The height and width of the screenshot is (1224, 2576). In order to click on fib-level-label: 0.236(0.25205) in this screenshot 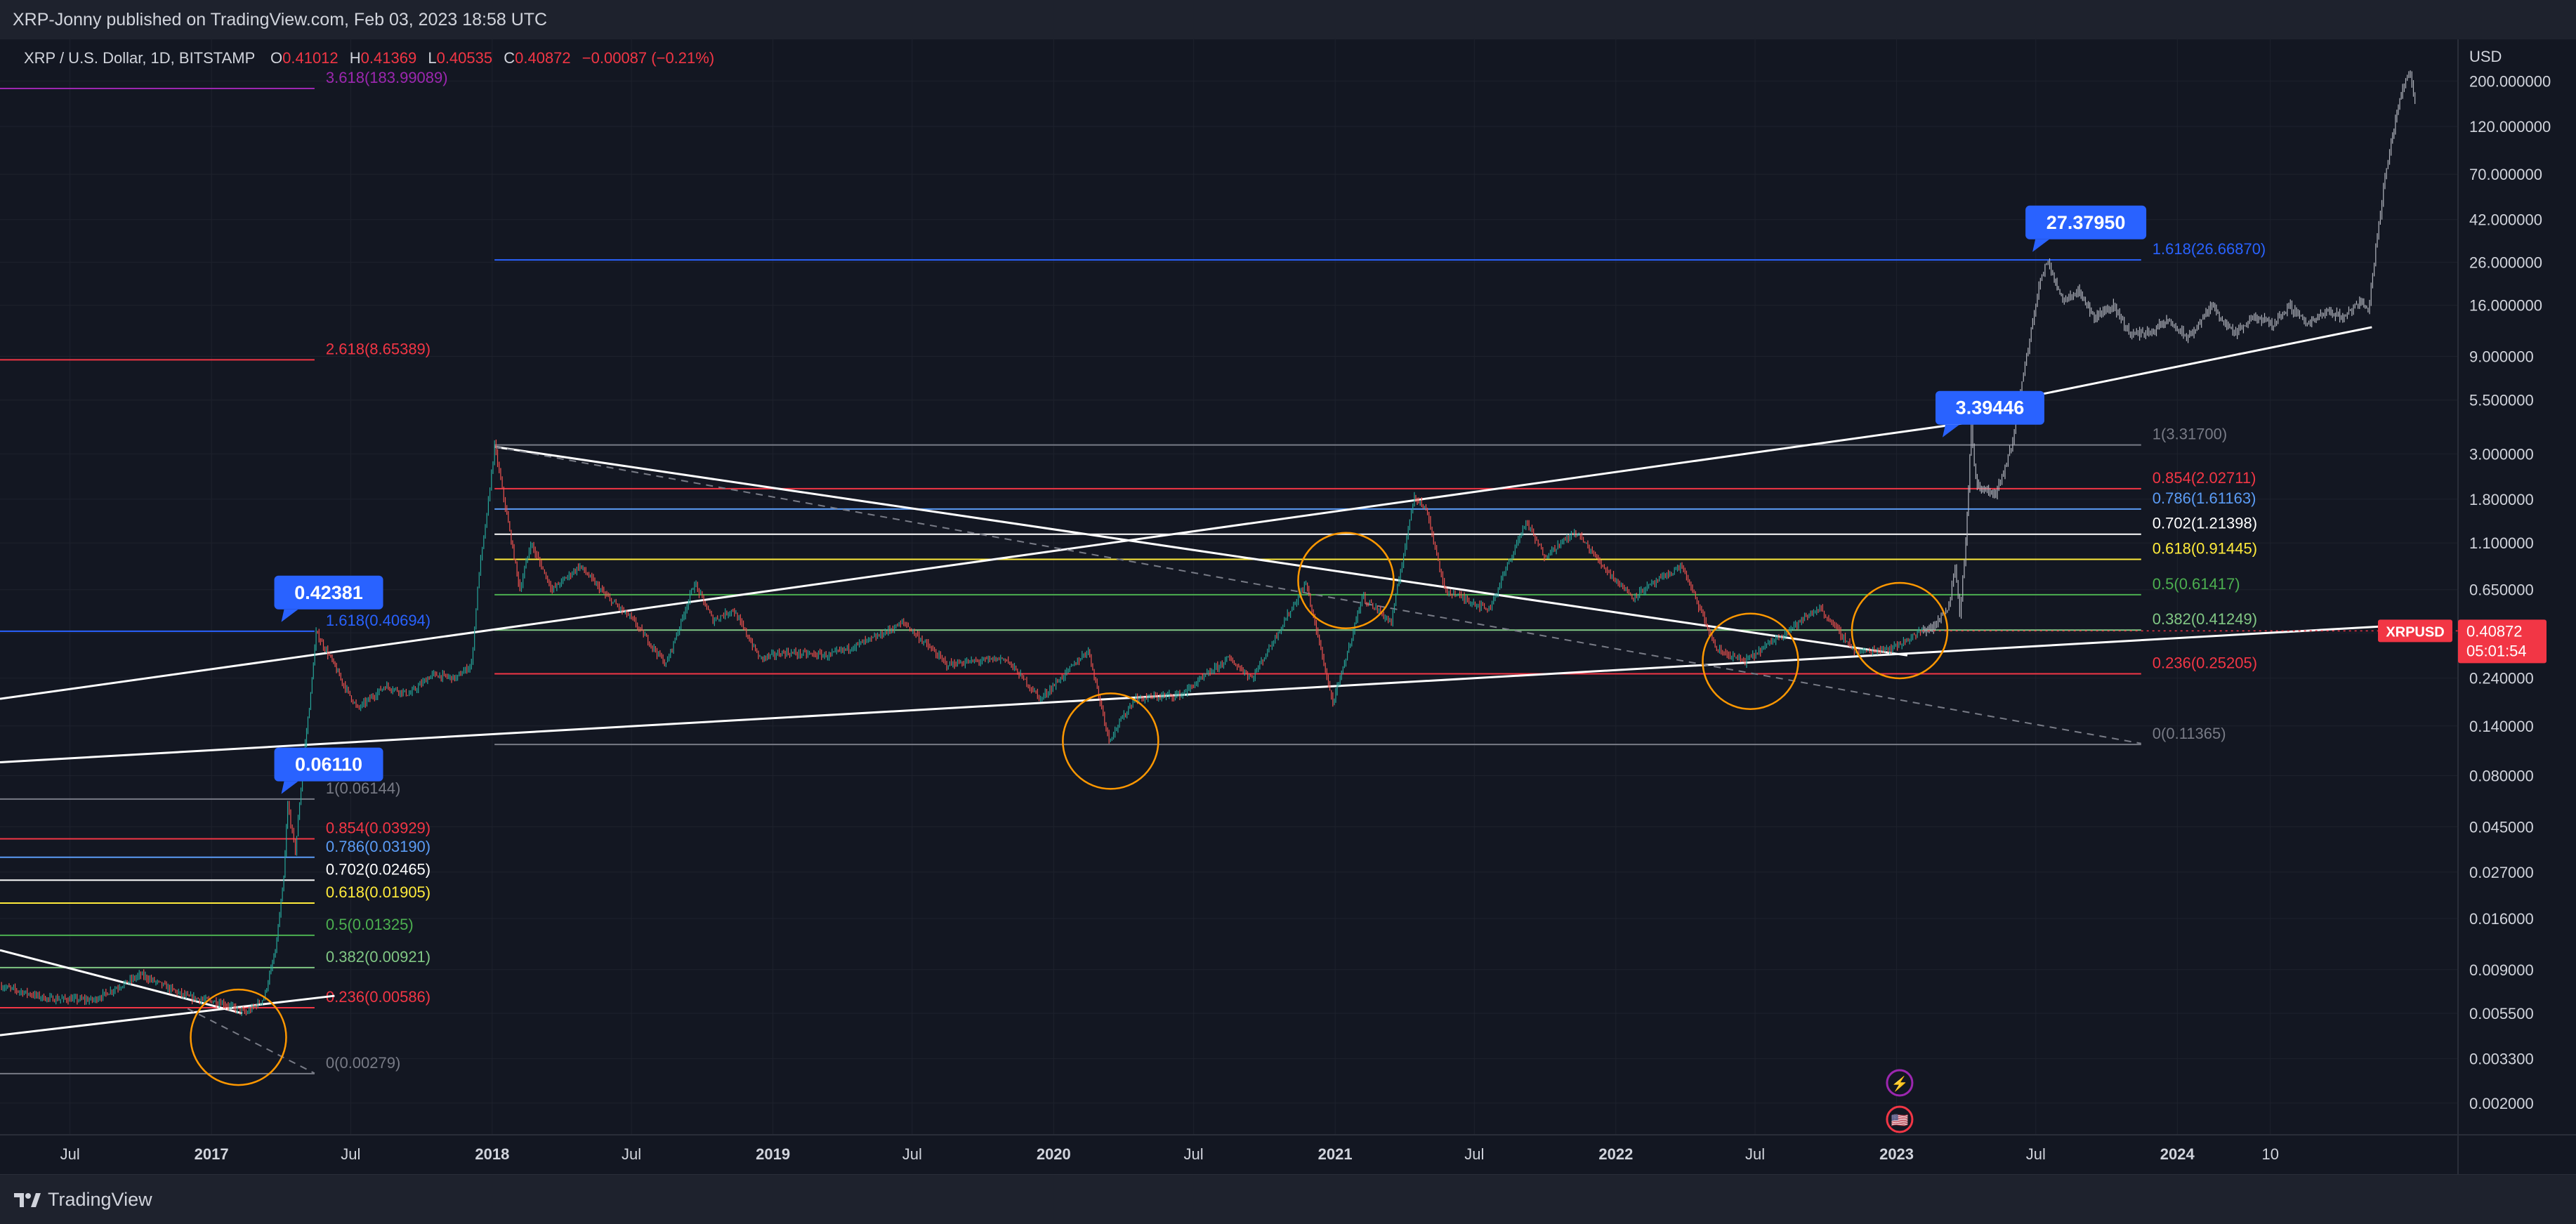, I will do `click(2205, 662)`.